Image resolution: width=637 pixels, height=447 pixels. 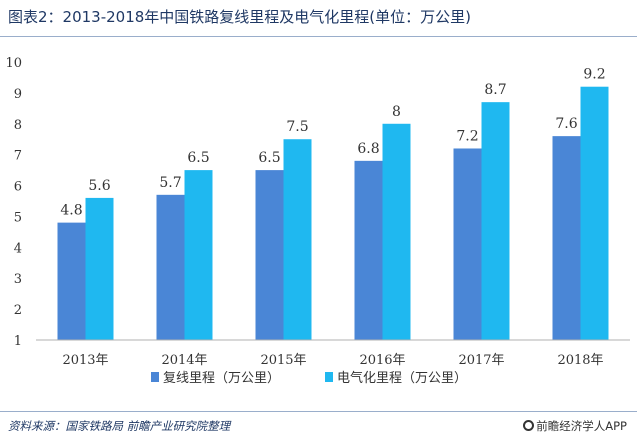 I want to click on data-label: 7.2, so click(x=467, y=136).